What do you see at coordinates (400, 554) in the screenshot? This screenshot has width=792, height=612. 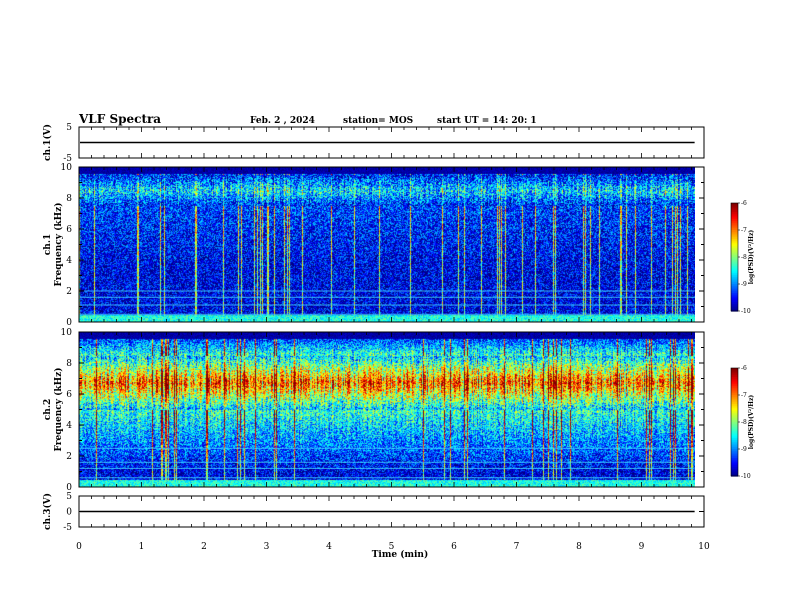 I see `x-axis-label: Time (min)` at bounding box center [400, 554].